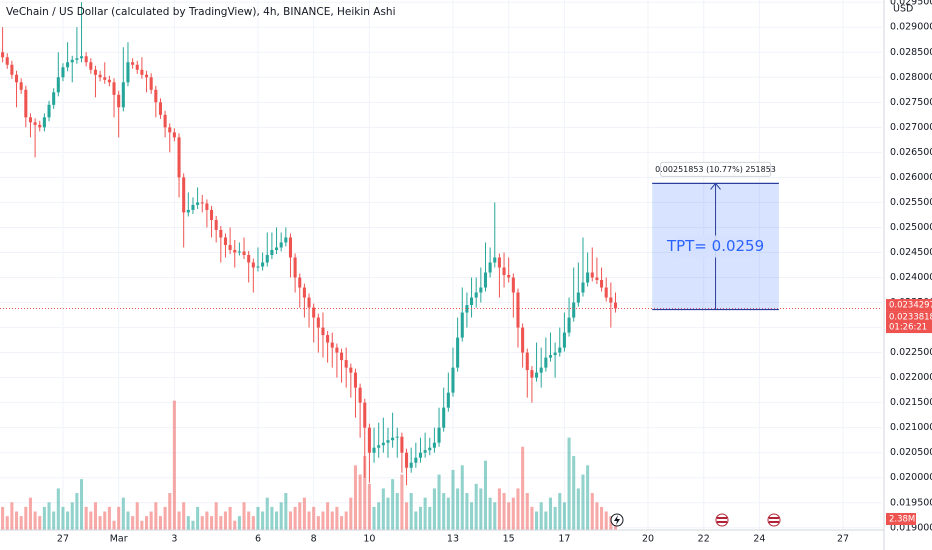 The width and height of the screenshot is (932, 550). What do you see at coordinates (715, 246) in the screenshot?
I see `measure-text: TPT= 0.0259` at bounding box center [715, 246].